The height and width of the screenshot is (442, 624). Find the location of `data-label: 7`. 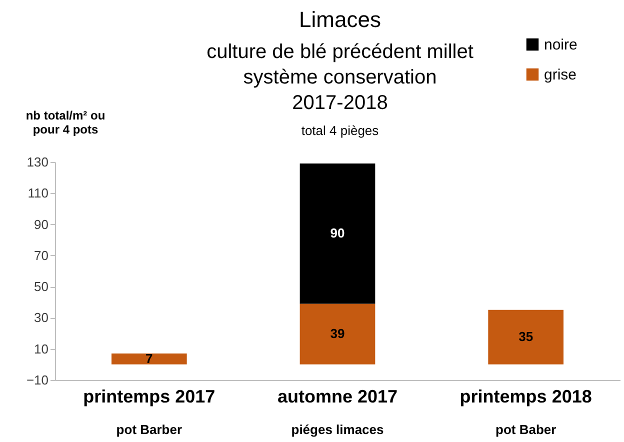

data-label: 7 is located at coordinates (149, 358).